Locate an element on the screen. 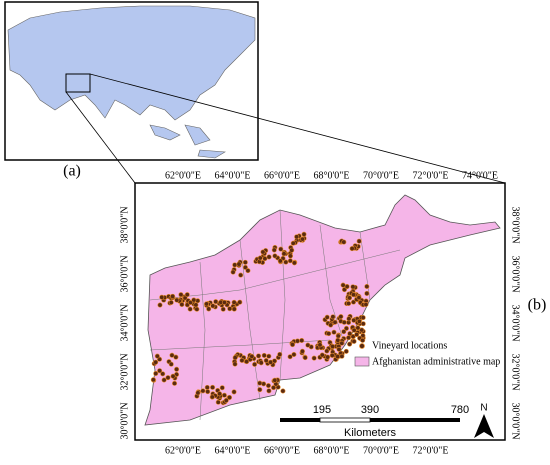 This screenshot has height=465, width=550. north-arrow is located at coordinates (484, 426).